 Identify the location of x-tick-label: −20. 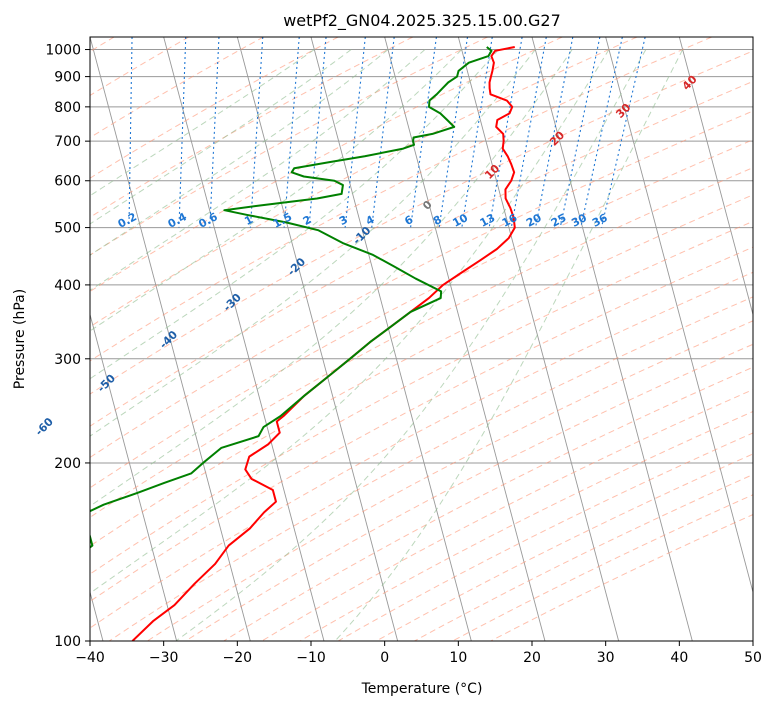
(238, 658).